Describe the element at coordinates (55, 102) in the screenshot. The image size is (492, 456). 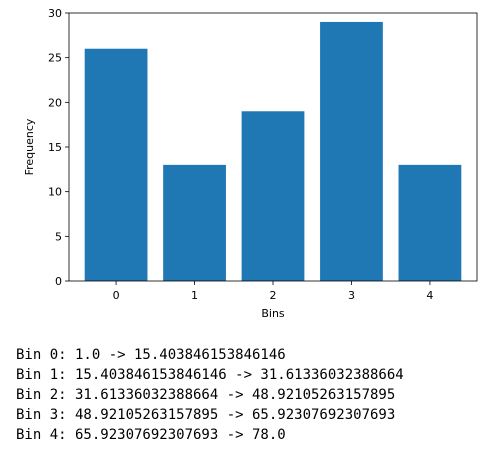
I see `y-tick-label: 20` at that location.